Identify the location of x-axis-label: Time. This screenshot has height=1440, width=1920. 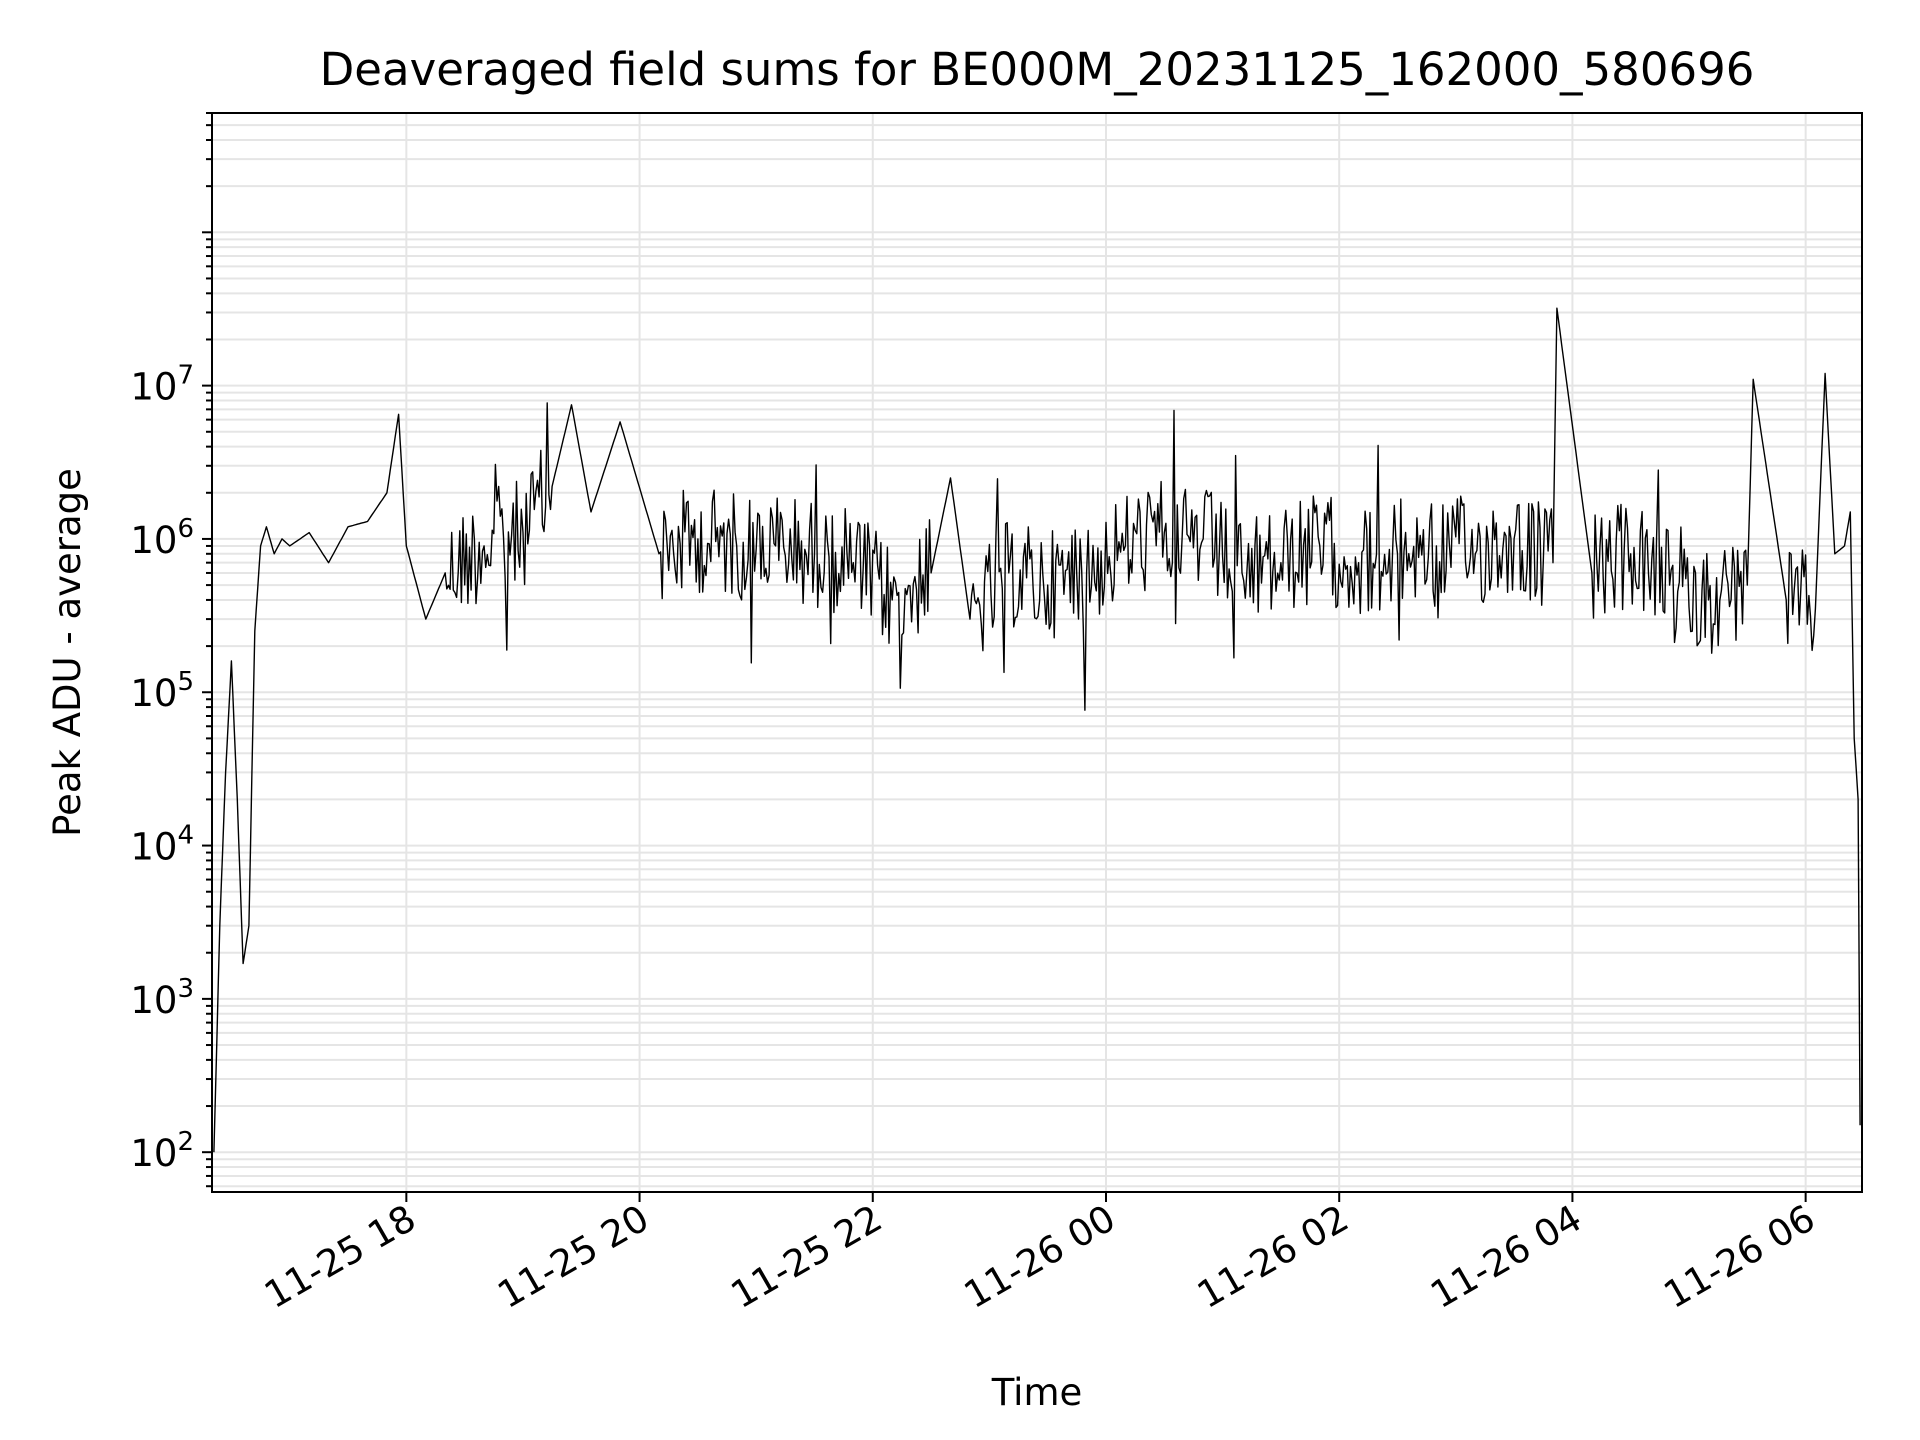
(1037, 1392).